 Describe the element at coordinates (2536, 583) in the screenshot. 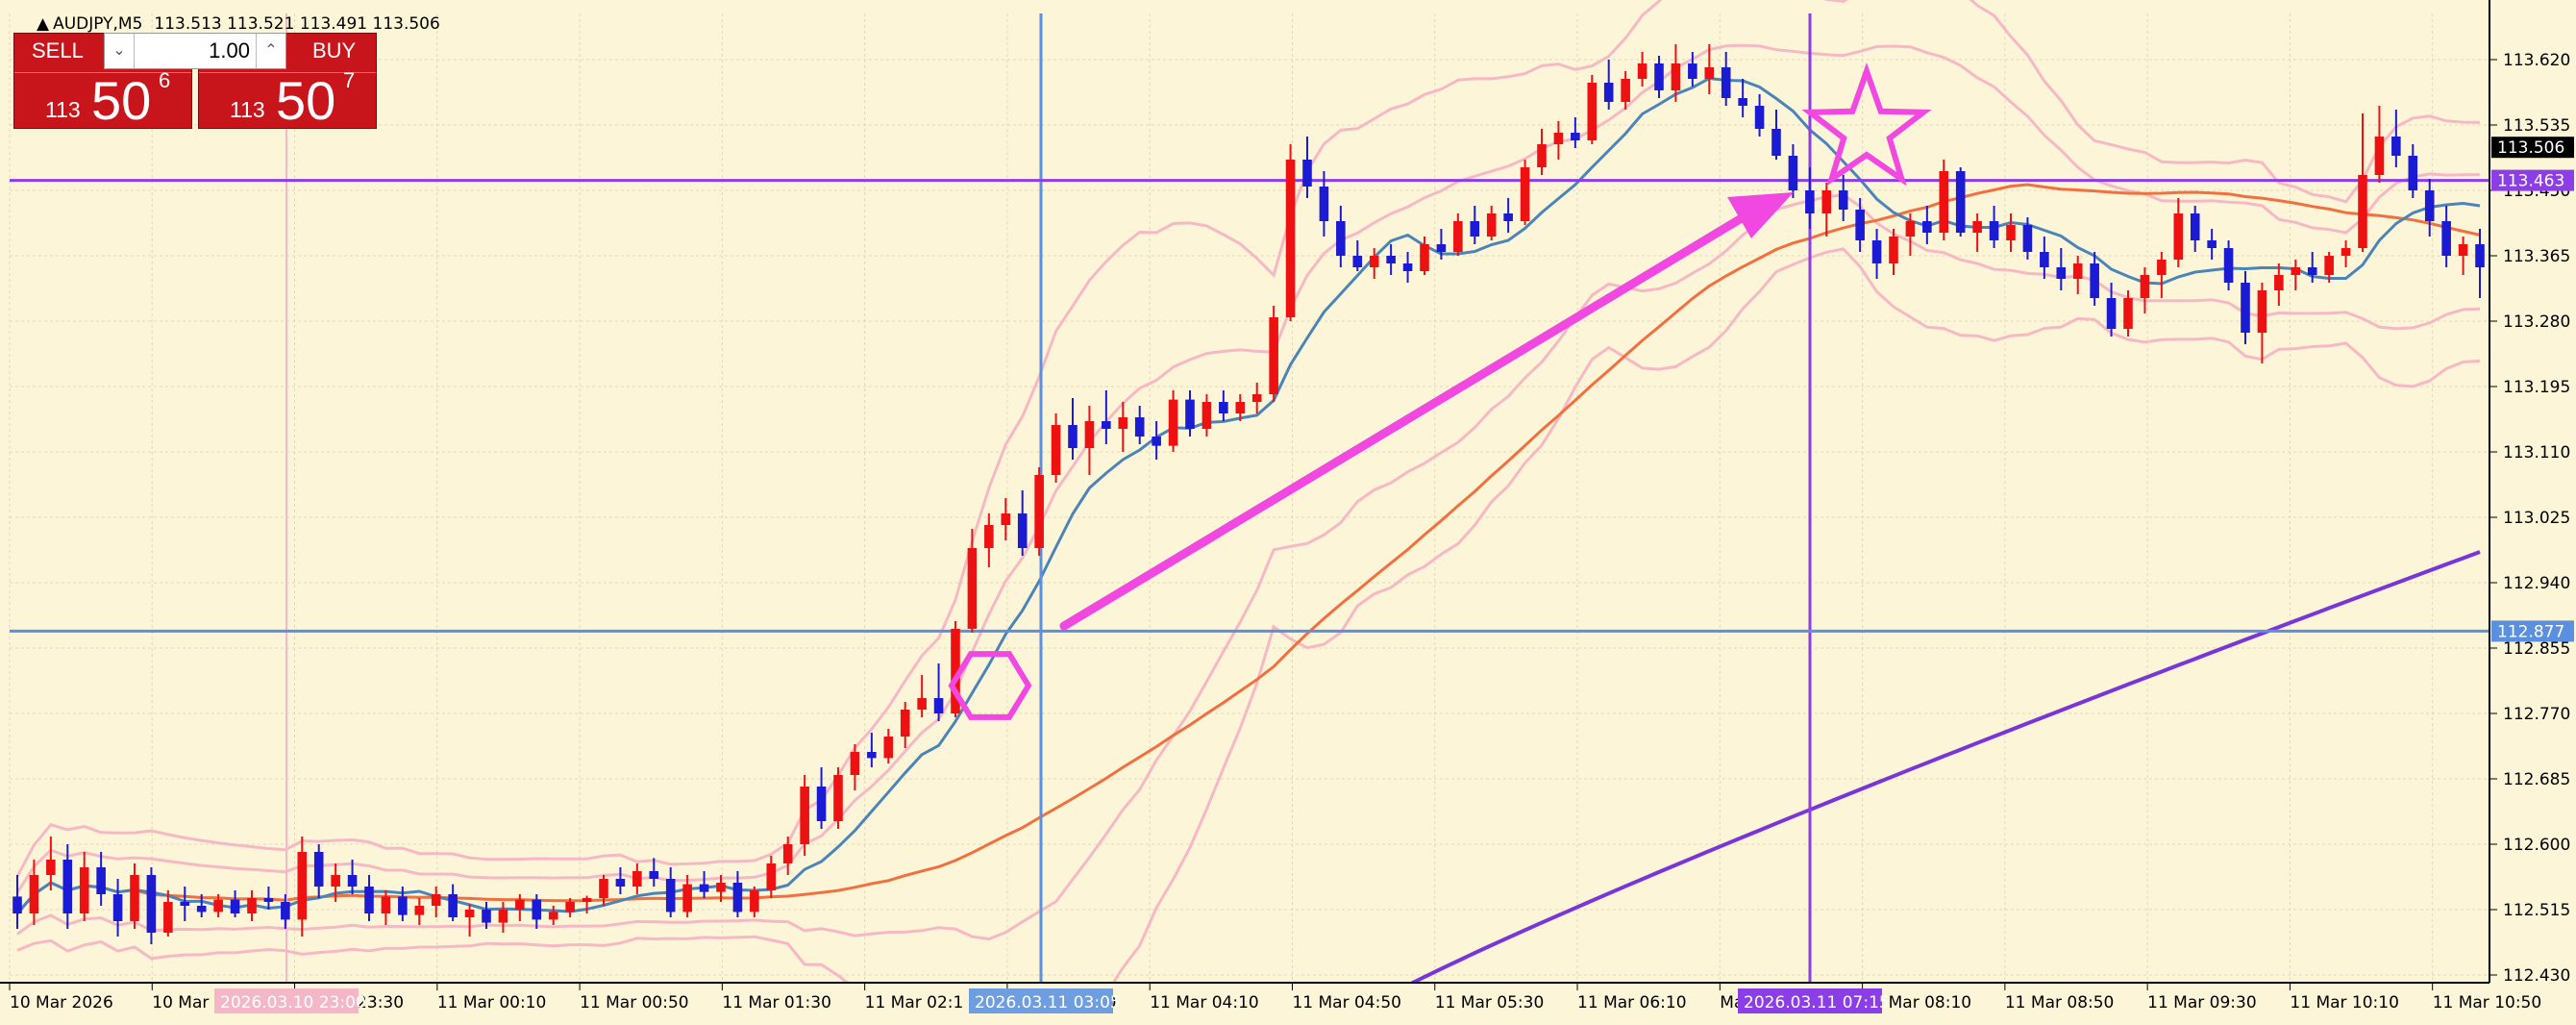

I see `y-tick-label: 112.940` at that location.